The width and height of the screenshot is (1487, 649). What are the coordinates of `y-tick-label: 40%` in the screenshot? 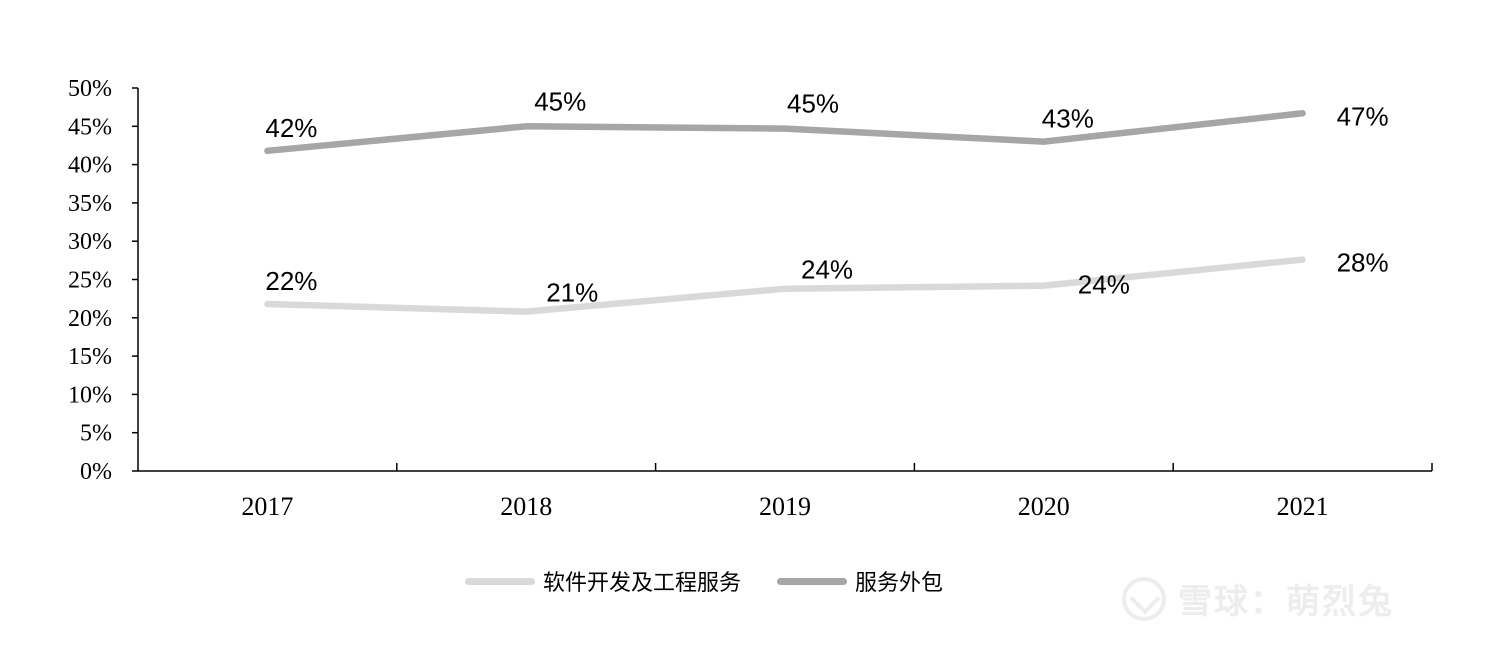 It's located at (90, 166).